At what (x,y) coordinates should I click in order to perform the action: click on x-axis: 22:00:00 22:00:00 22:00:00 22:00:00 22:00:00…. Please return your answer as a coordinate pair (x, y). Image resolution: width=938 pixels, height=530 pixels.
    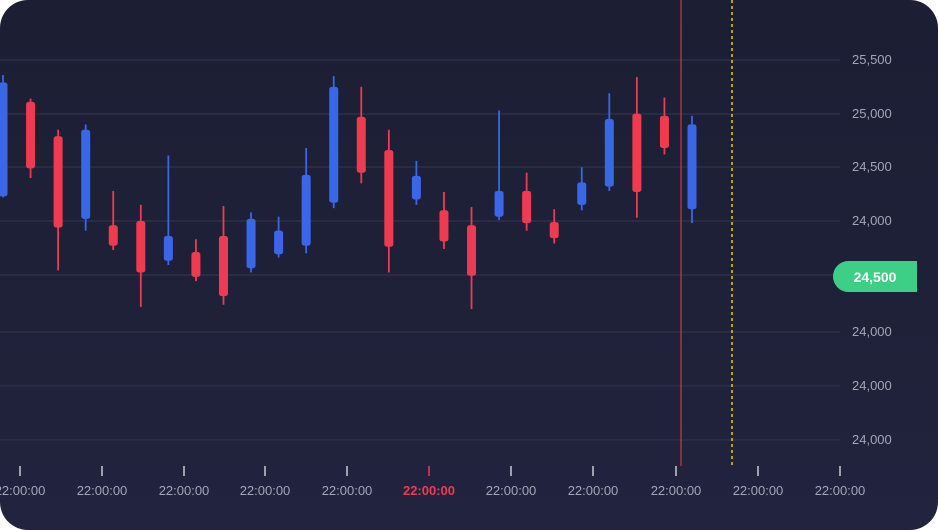
    Looking at the image, I should click on (432, 482).